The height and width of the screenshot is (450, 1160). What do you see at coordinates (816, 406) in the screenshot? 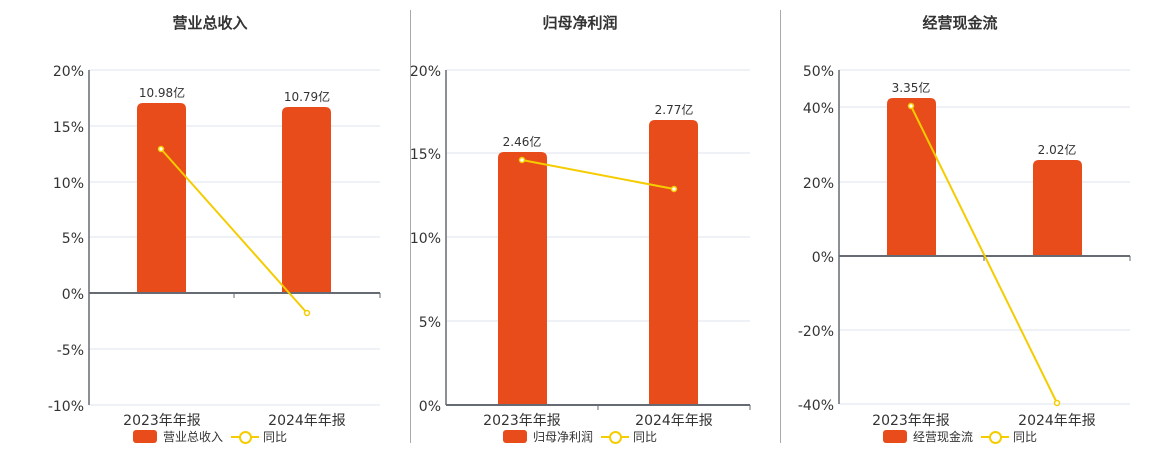
I see `svg-text: -40%` at bounding box center [816, 406].